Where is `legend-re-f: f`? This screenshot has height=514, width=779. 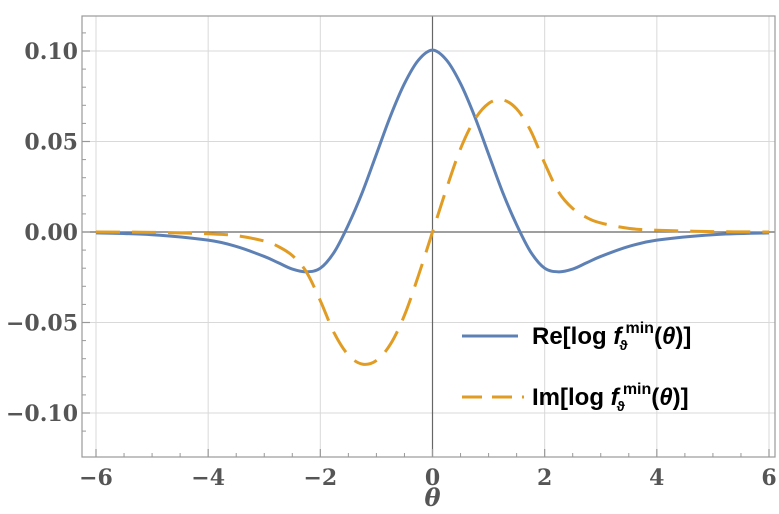 legend-re-f: f is located at coordinates (618, 336).